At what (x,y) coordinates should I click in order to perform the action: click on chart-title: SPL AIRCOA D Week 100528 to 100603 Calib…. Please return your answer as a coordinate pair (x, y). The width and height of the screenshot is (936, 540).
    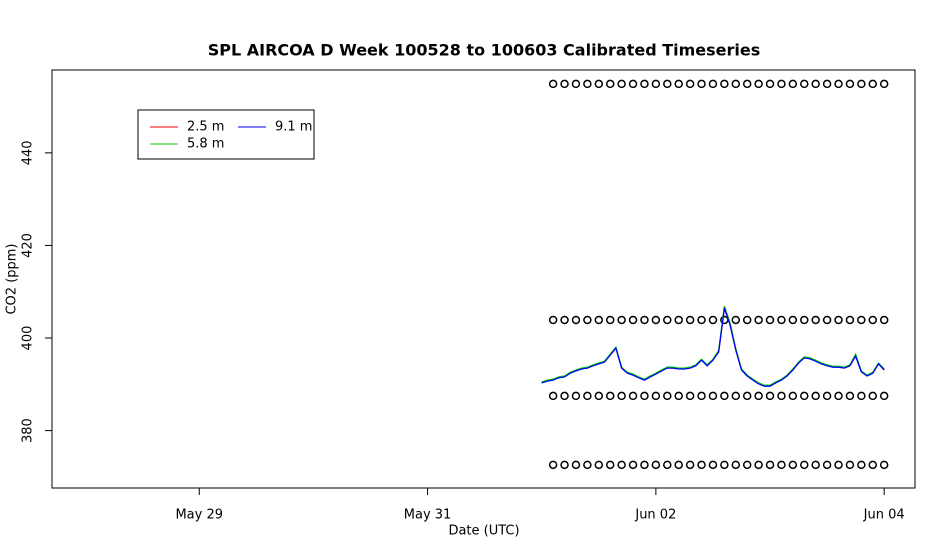
    Looking at the image, I should click on (484, 50).